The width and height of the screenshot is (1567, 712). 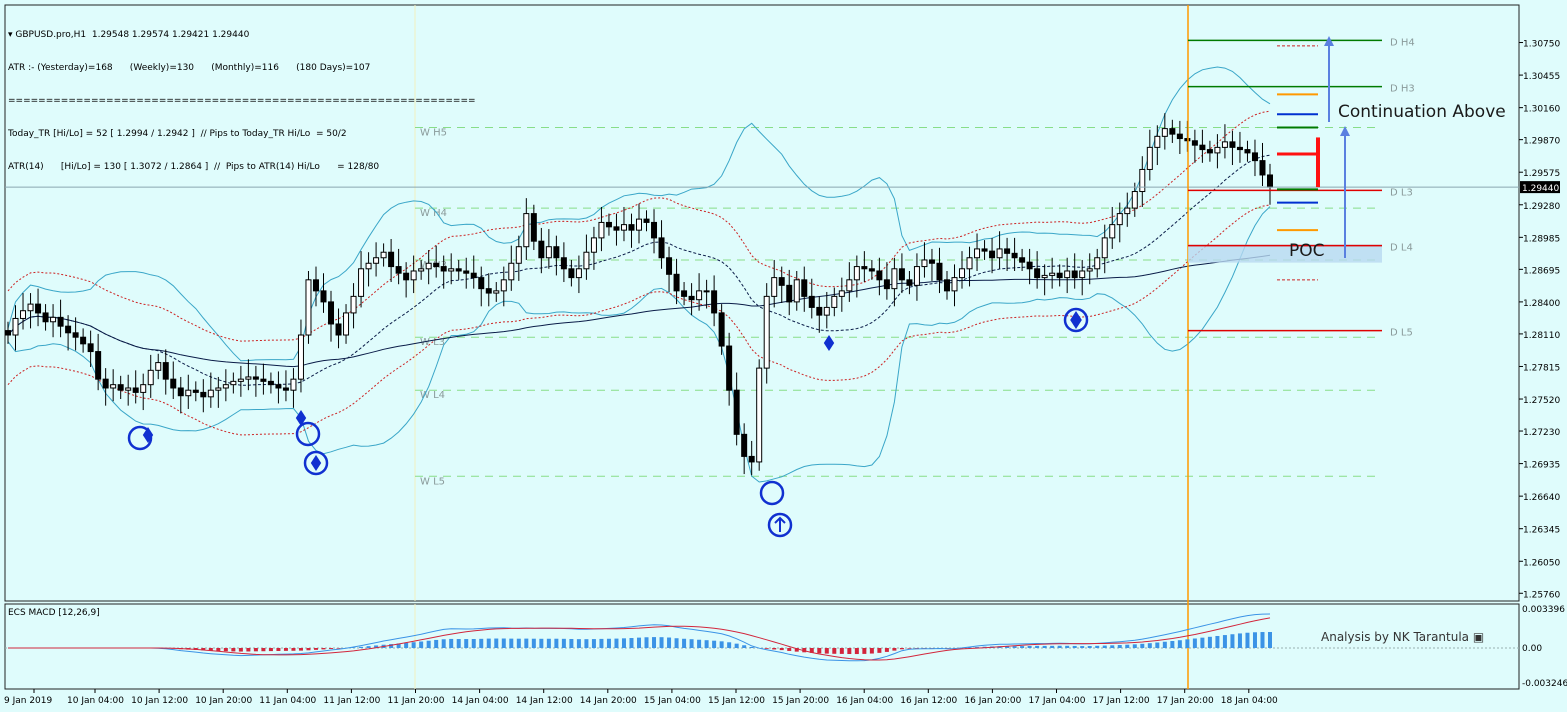 What do you see at coordinates (1541, 336) in the screenshot?
I see `price-tick-label: 1.28110` at bounding box center [1541, 336].